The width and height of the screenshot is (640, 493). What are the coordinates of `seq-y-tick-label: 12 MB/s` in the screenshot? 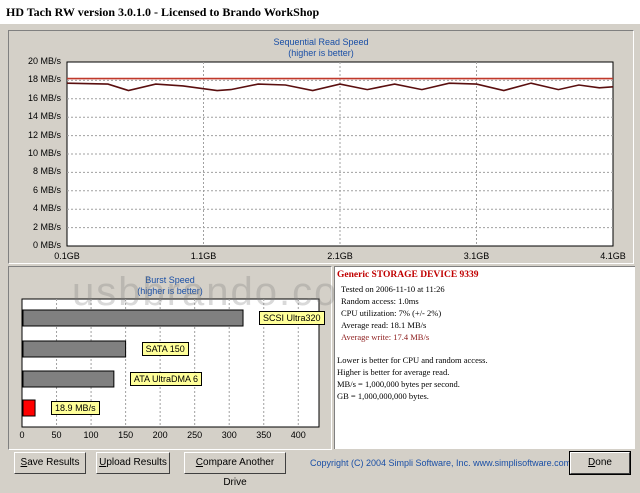 It's located at (44, 134).